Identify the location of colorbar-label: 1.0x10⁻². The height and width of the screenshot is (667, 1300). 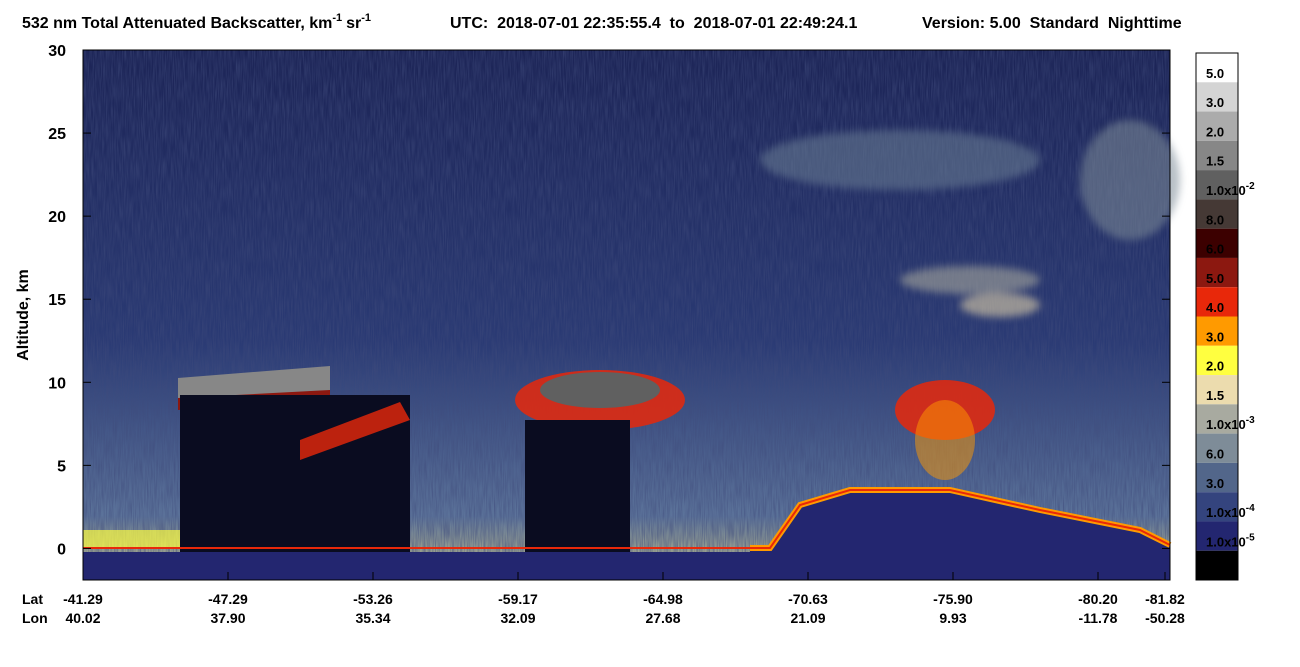
(1230, 189).